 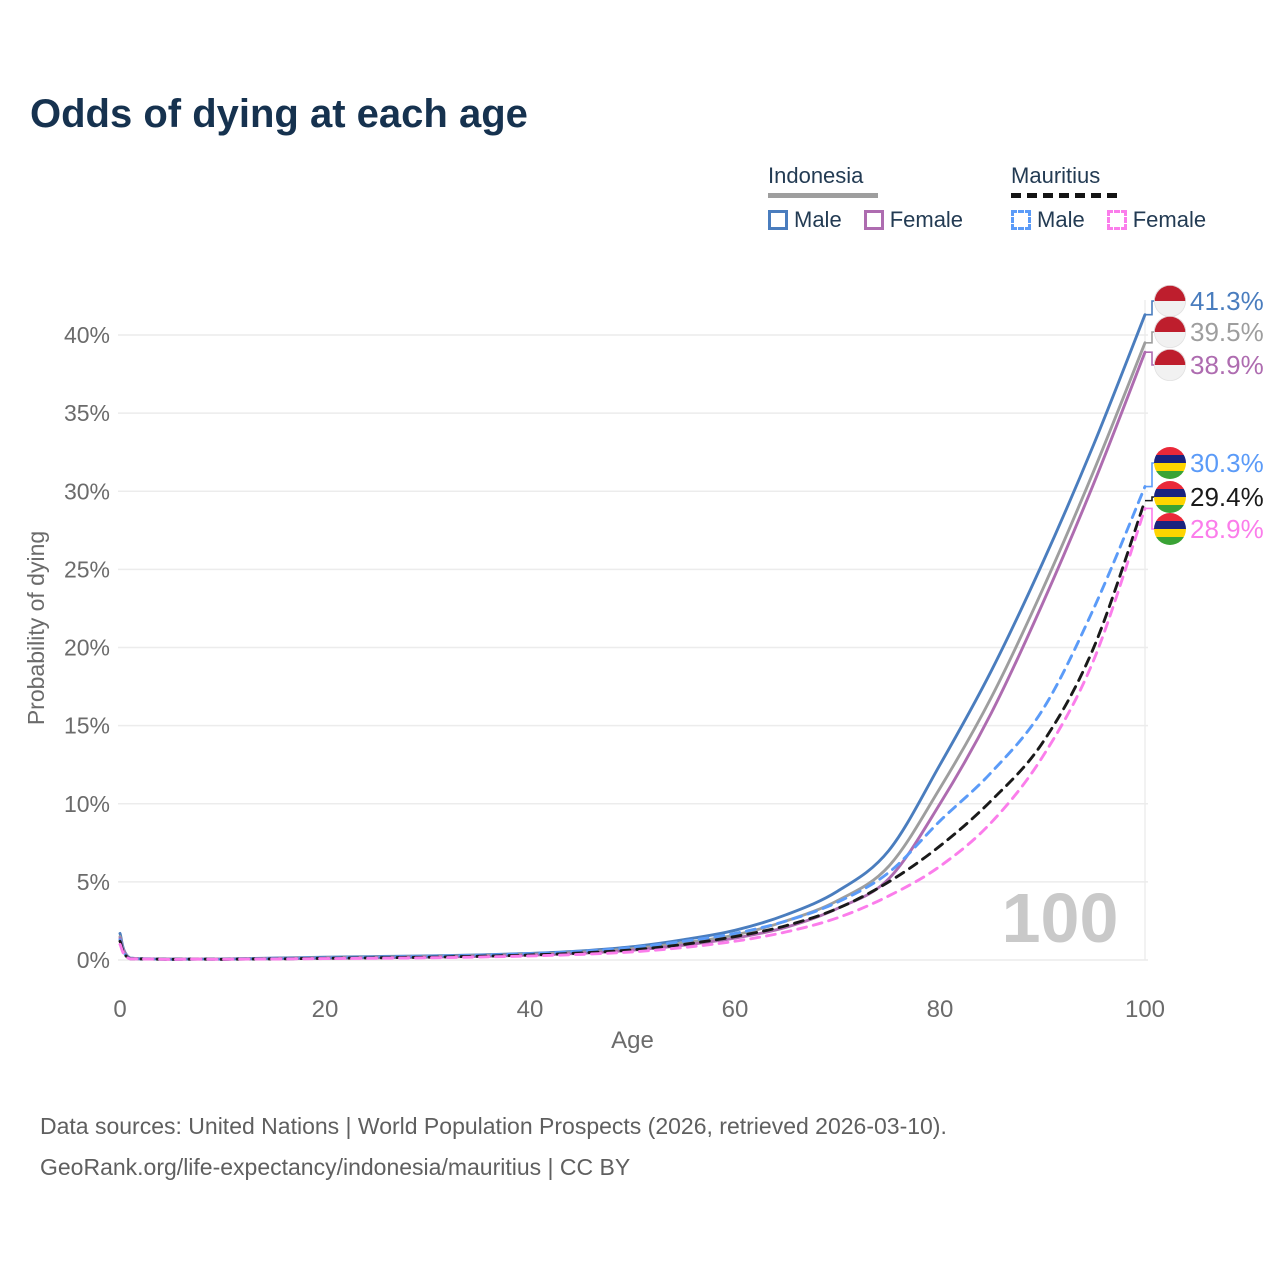 I want to click on end-label-value: 38.9%, so click(x=1227, y=365).